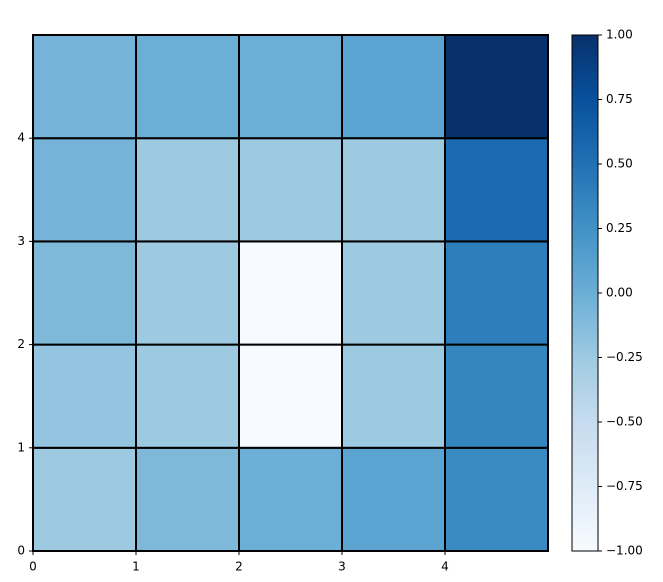 Image resolution: width=663 pixels, height=582 pixels. I want to click on colorbar-tick-label: −0.50, so click(624, 422).